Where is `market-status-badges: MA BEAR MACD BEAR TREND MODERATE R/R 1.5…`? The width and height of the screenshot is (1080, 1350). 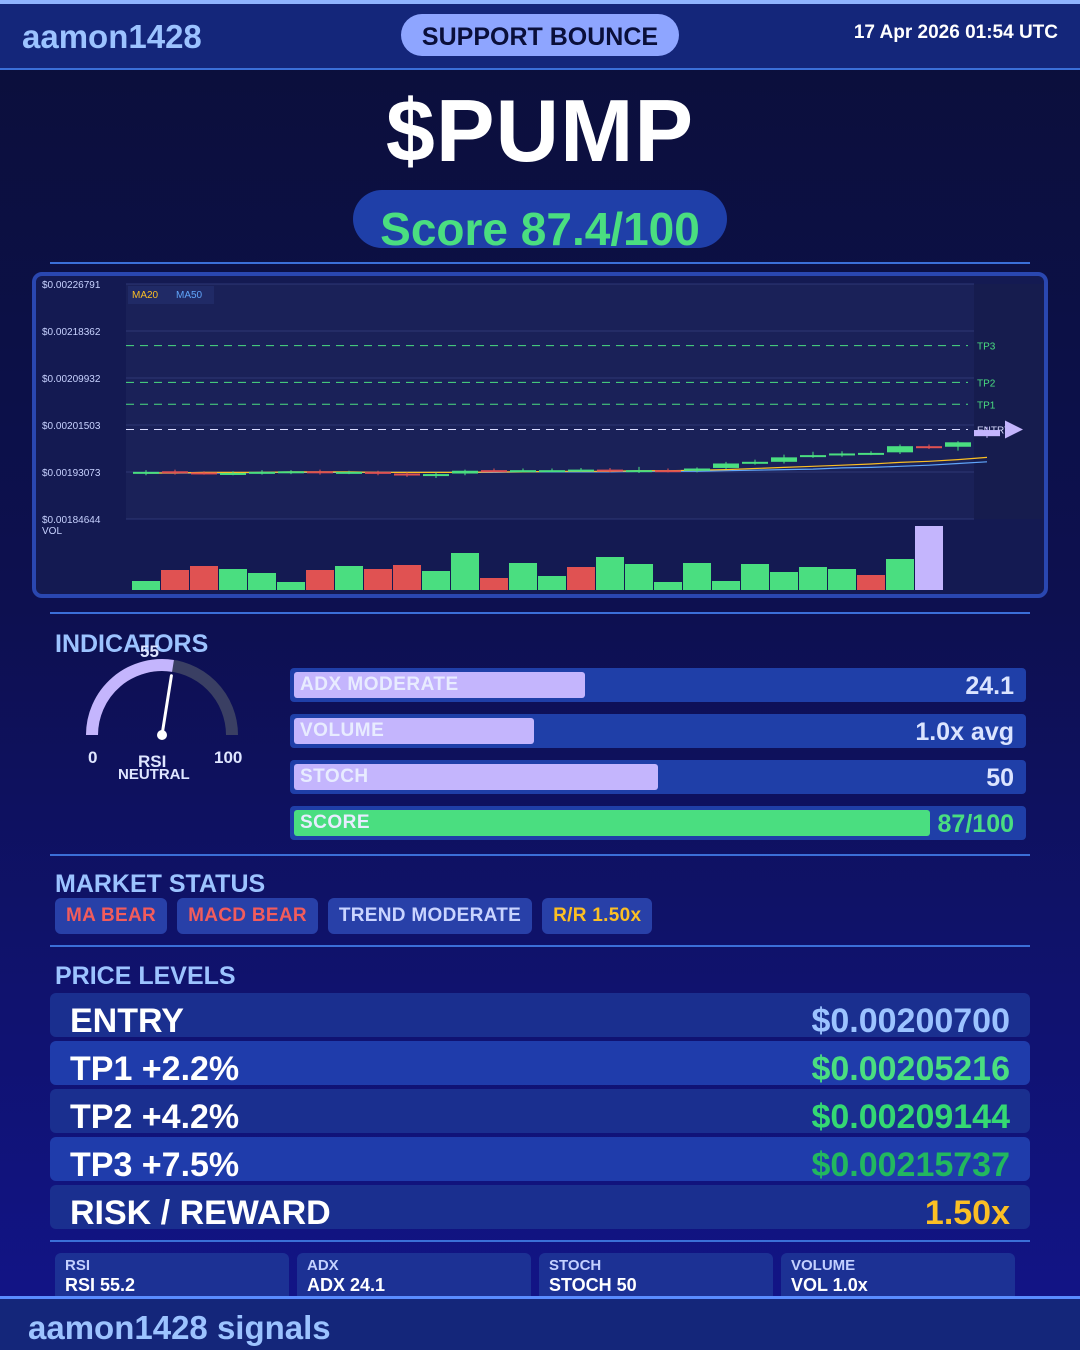
market-status-badges: MA BEAR MACD BEAR TREND MODERATE R/R 1.5… is located at coordinates (354, 916).